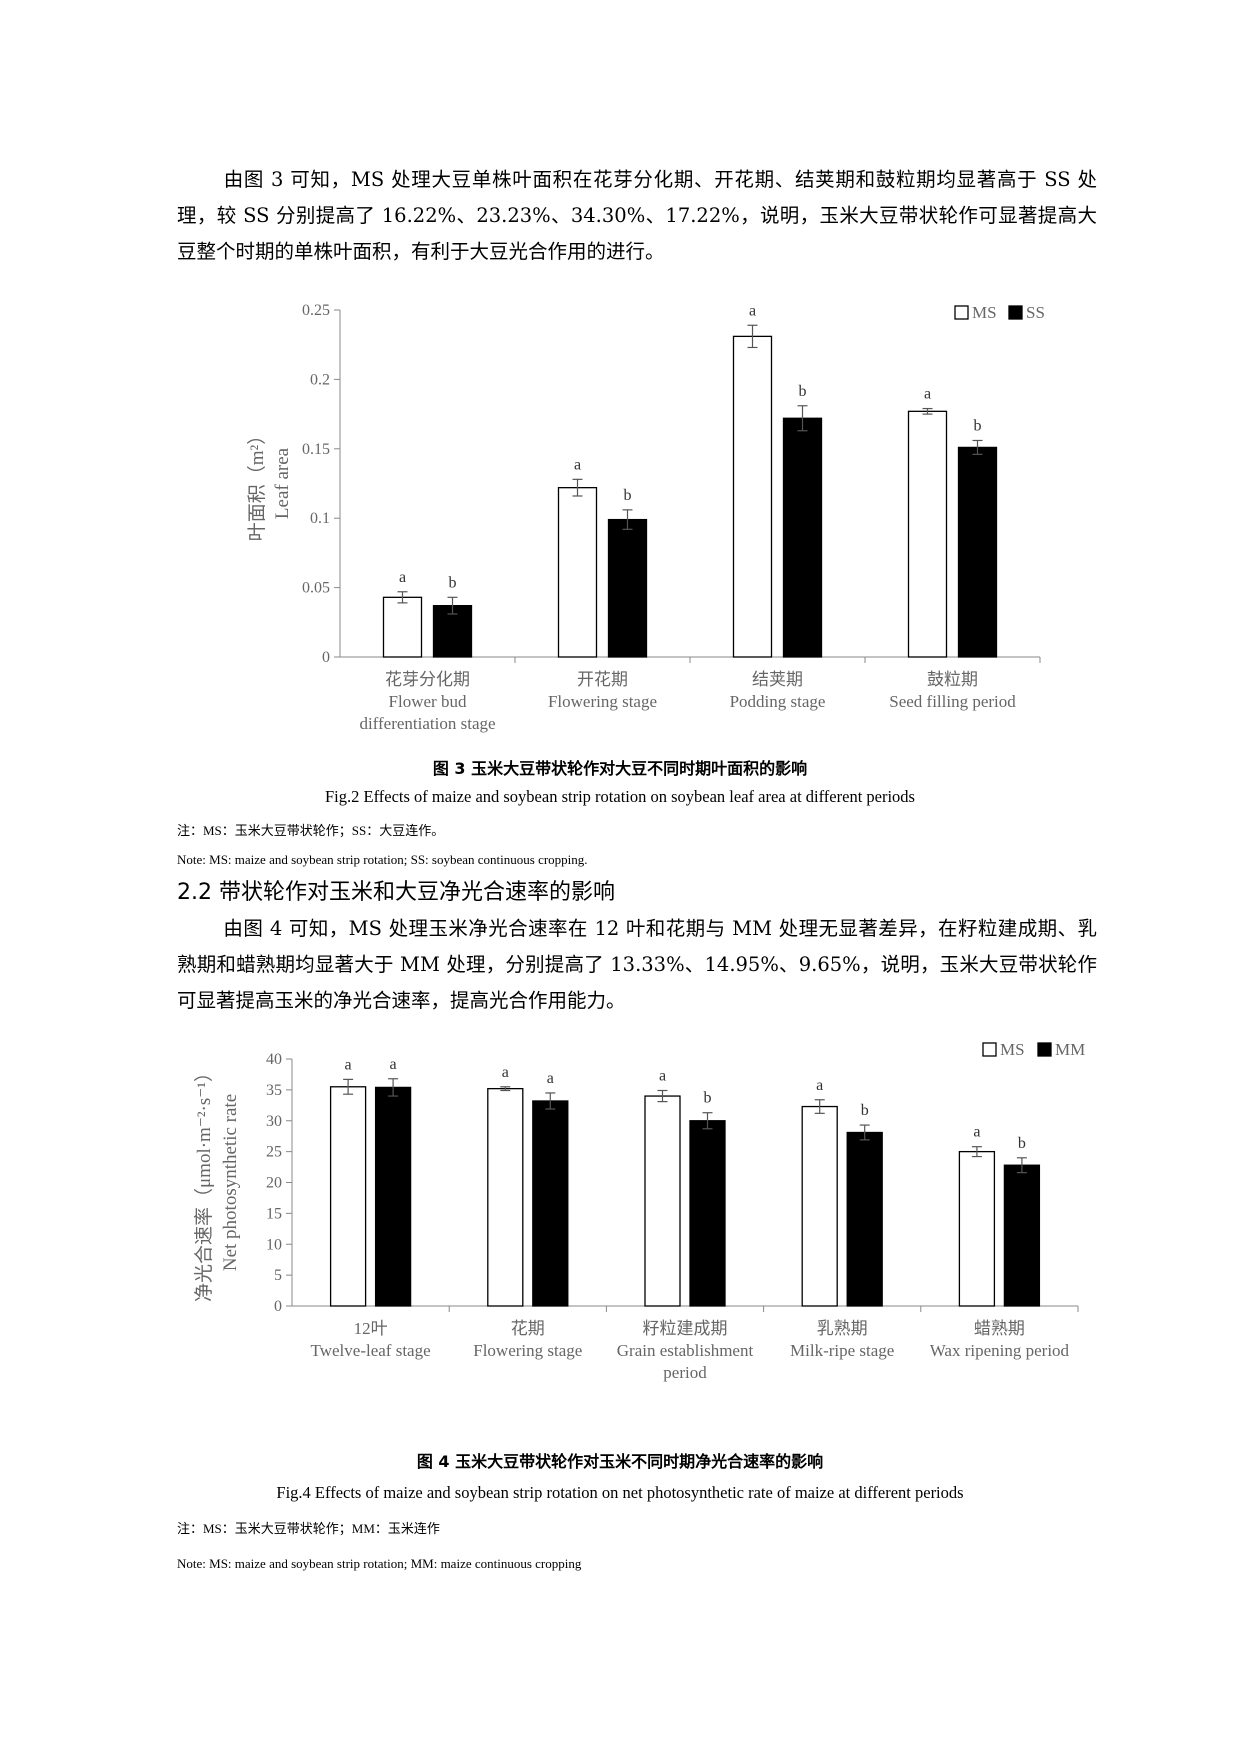  I want to click on y-axis-label-cn: 净光合速率（μmol·m⁻²·s⁻¹）, so click(204, 1182).